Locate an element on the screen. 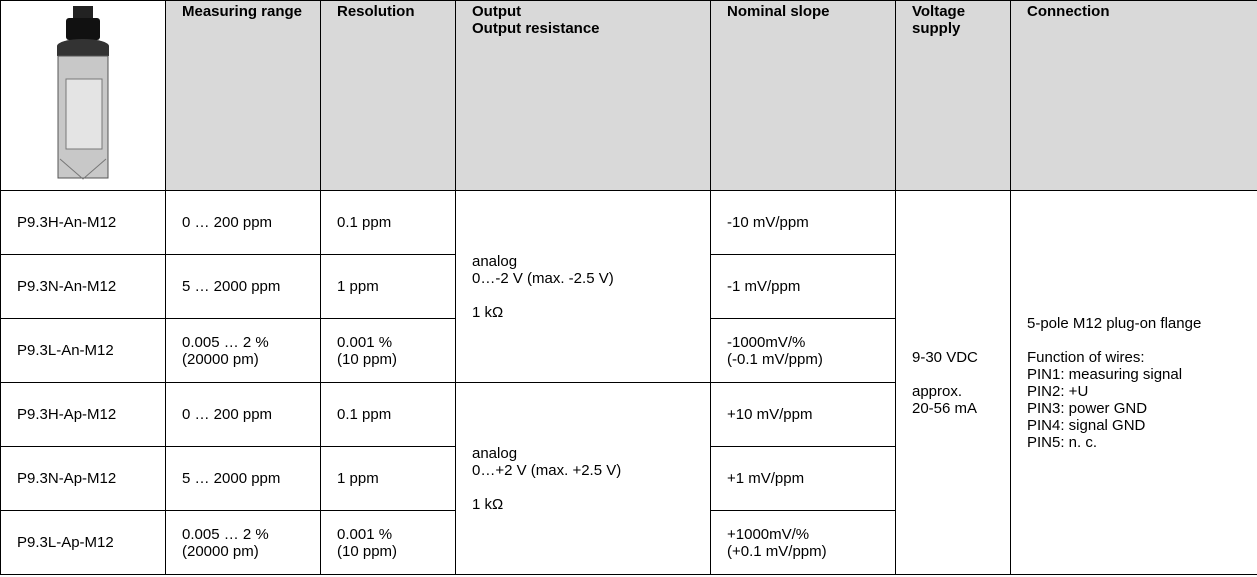 The height and width of the screenshot is (577, 1257). model-cell: P9.3L-Ap-M12 is located at coordinates (83, 542).